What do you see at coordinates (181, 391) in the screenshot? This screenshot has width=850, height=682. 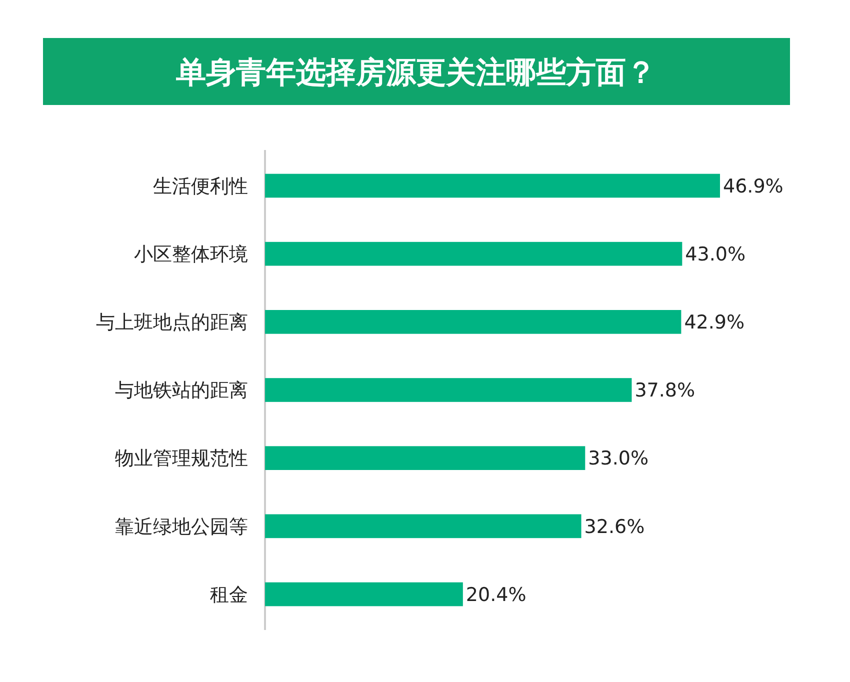 I see `y-tick-label: 与地铁站的距离` at bounding box center [181, 391].